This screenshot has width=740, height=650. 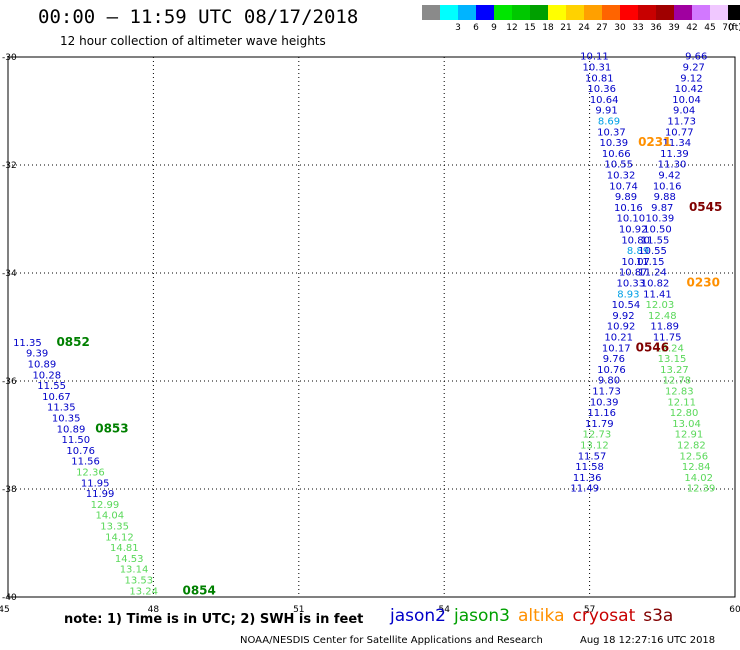 What do you see at coordinates (630, 219) in the screenshot?
I see `wave-height-value: 10.10` at bounding box center [630, 219].